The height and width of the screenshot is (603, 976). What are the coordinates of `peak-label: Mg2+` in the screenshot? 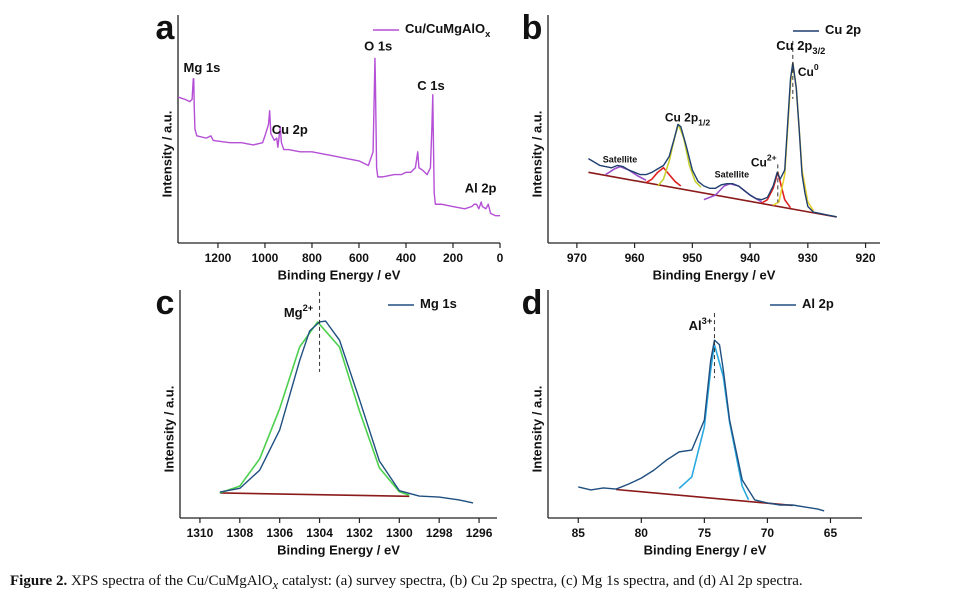 It's located at (299, 311).